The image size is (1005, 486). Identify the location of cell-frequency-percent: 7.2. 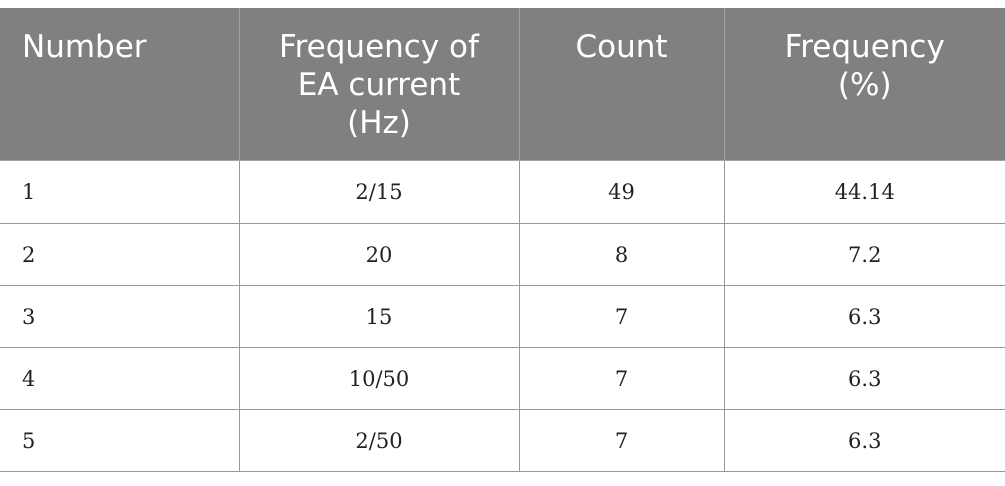
(864, 254).